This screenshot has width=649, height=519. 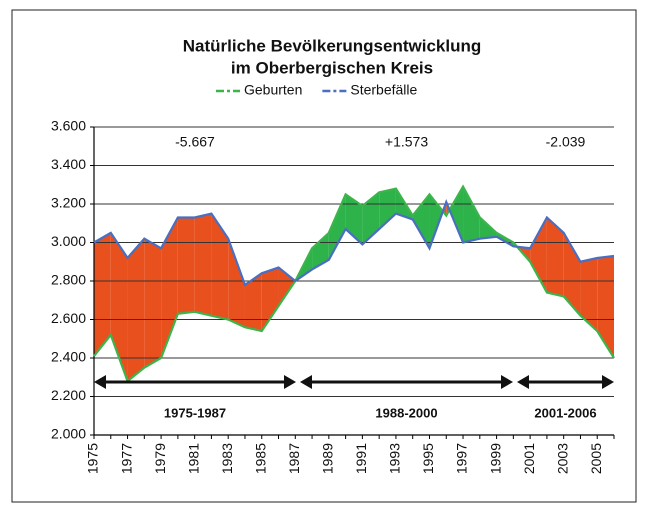 I want to click on x-tick-label: 1993, so click(x=395, y=458).